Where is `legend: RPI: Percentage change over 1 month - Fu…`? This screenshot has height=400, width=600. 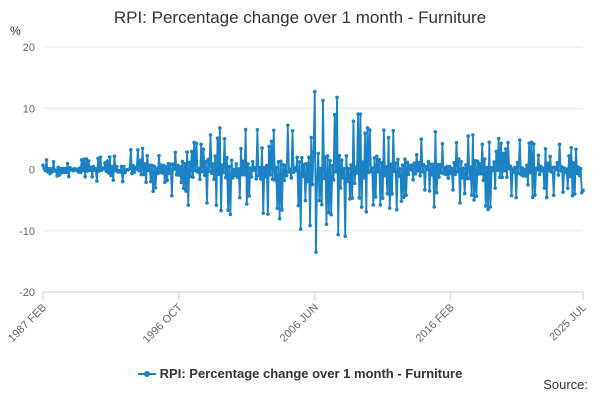
legend: RPI: Percentage change over 1 month - Fu… is located at coordinates (300, 373).